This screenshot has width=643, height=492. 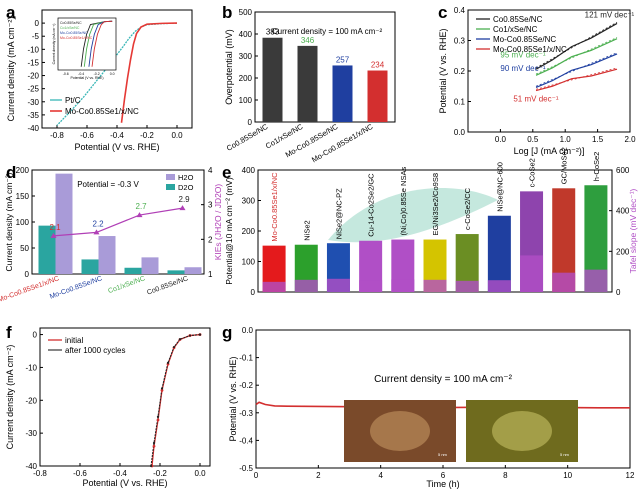 I want to click on panel-a-x-tick-label: 0.0, so click(x=177, y=135).